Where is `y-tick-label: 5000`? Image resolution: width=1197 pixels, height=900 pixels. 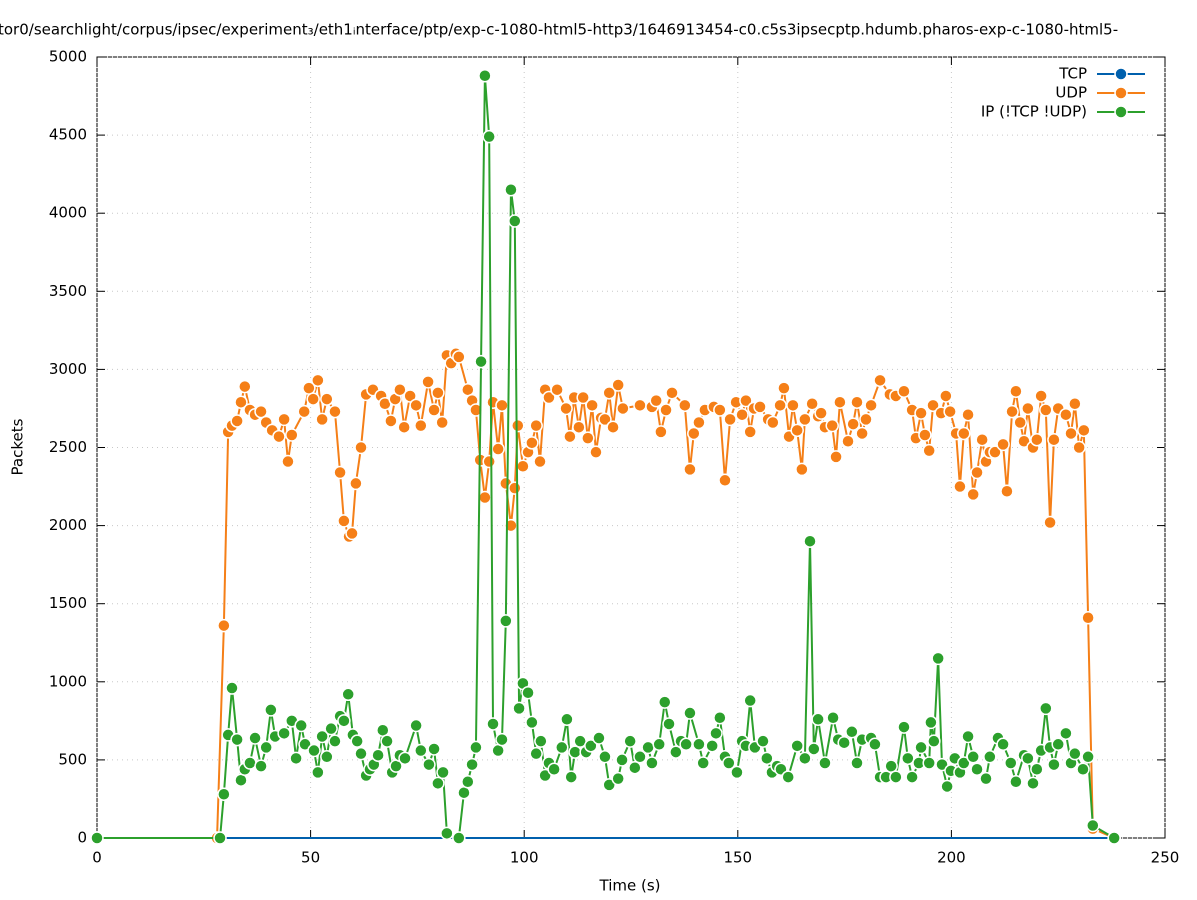 y-tick-label: 5000 is located at coordinates (68, 57).